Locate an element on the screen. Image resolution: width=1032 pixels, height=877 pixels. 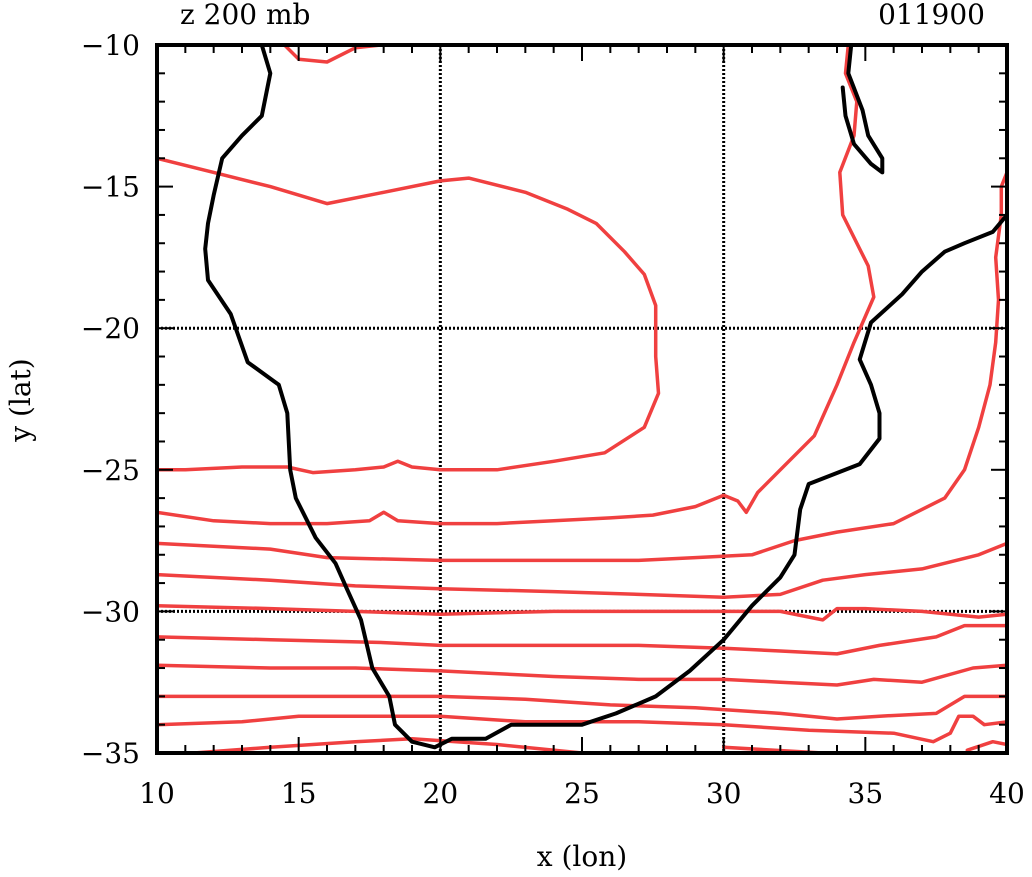
y-tick-label: −35 is located at coordinates (110, 753).